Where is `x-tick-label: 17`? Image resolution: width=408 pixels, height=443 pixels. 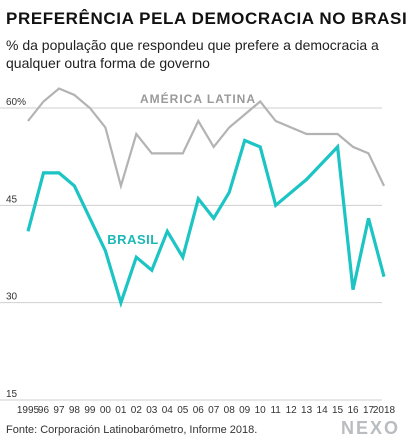 x-tick-label: 17 is located at coordinates (369, 410).